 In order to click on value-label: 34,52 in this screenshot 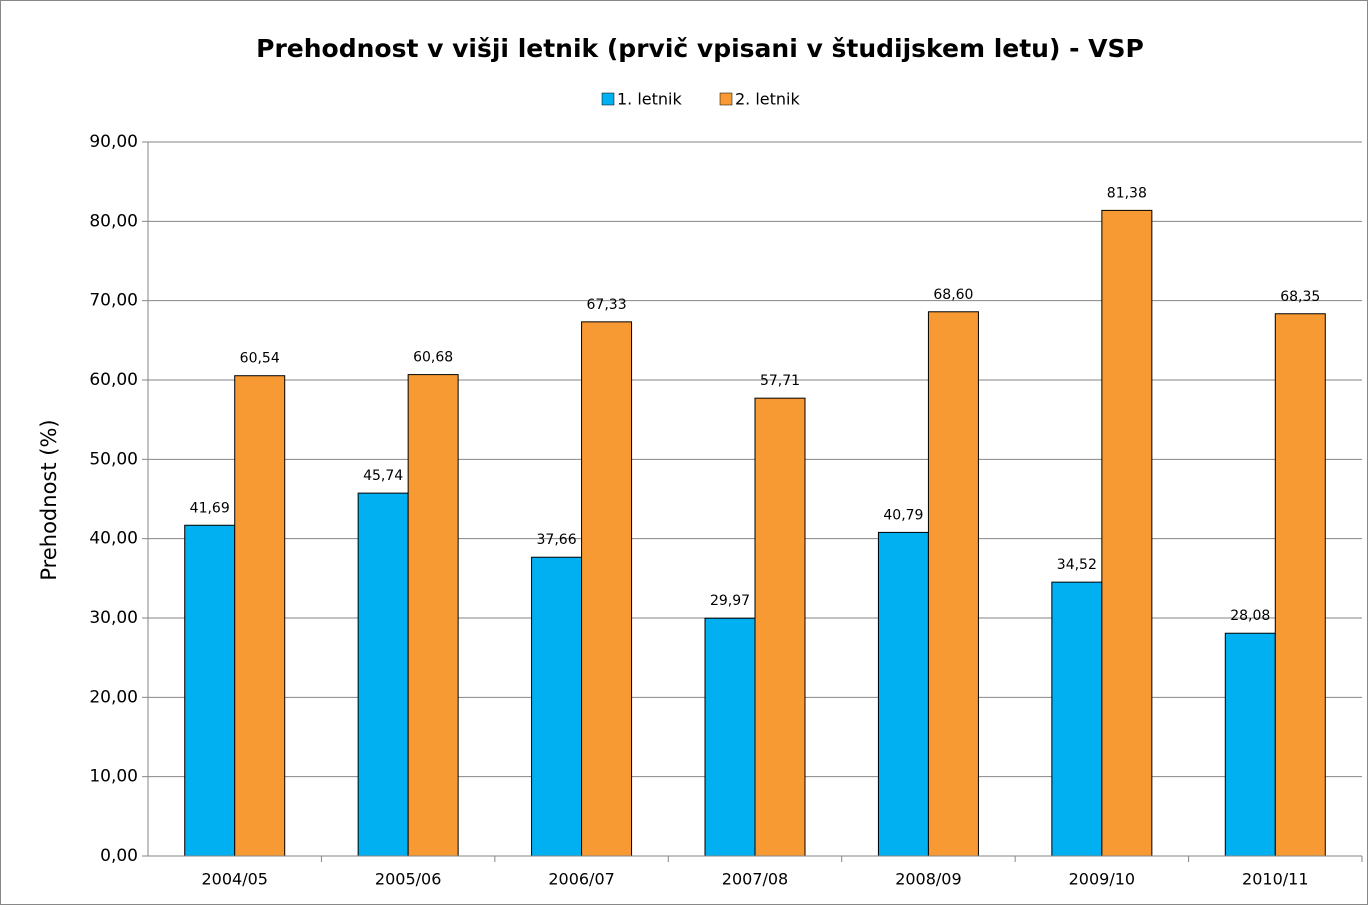, I will do `click(1077, 565)`.